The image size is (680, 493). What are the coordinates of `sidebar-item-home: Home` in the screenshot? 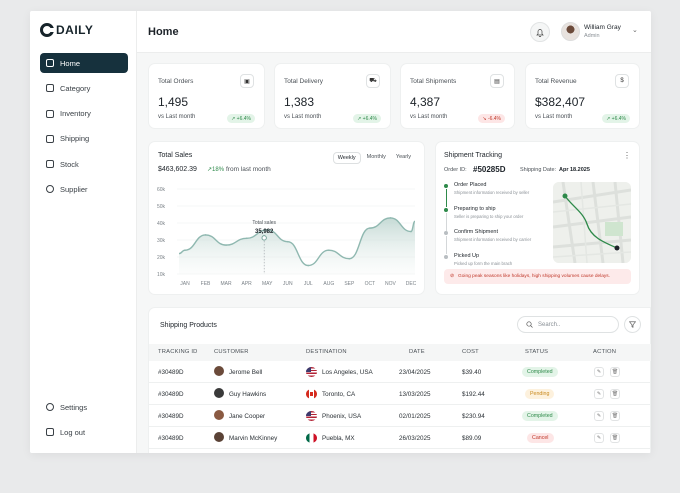 It's located at (84, 63).